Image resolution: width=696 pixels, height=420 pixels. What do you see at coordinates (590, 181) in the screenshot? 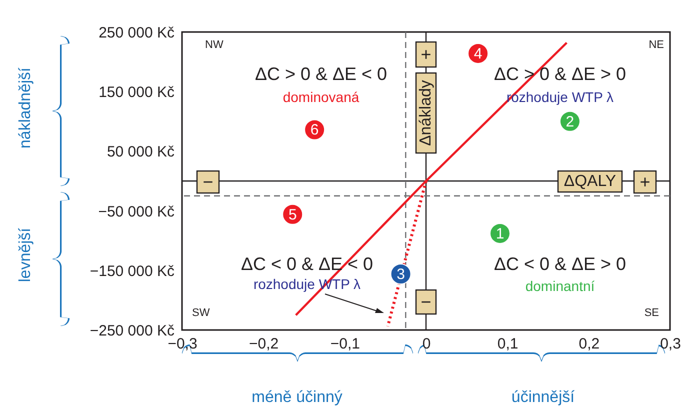
I see `x-axis-title: ΔQALY` at bounding box center [590, 181].